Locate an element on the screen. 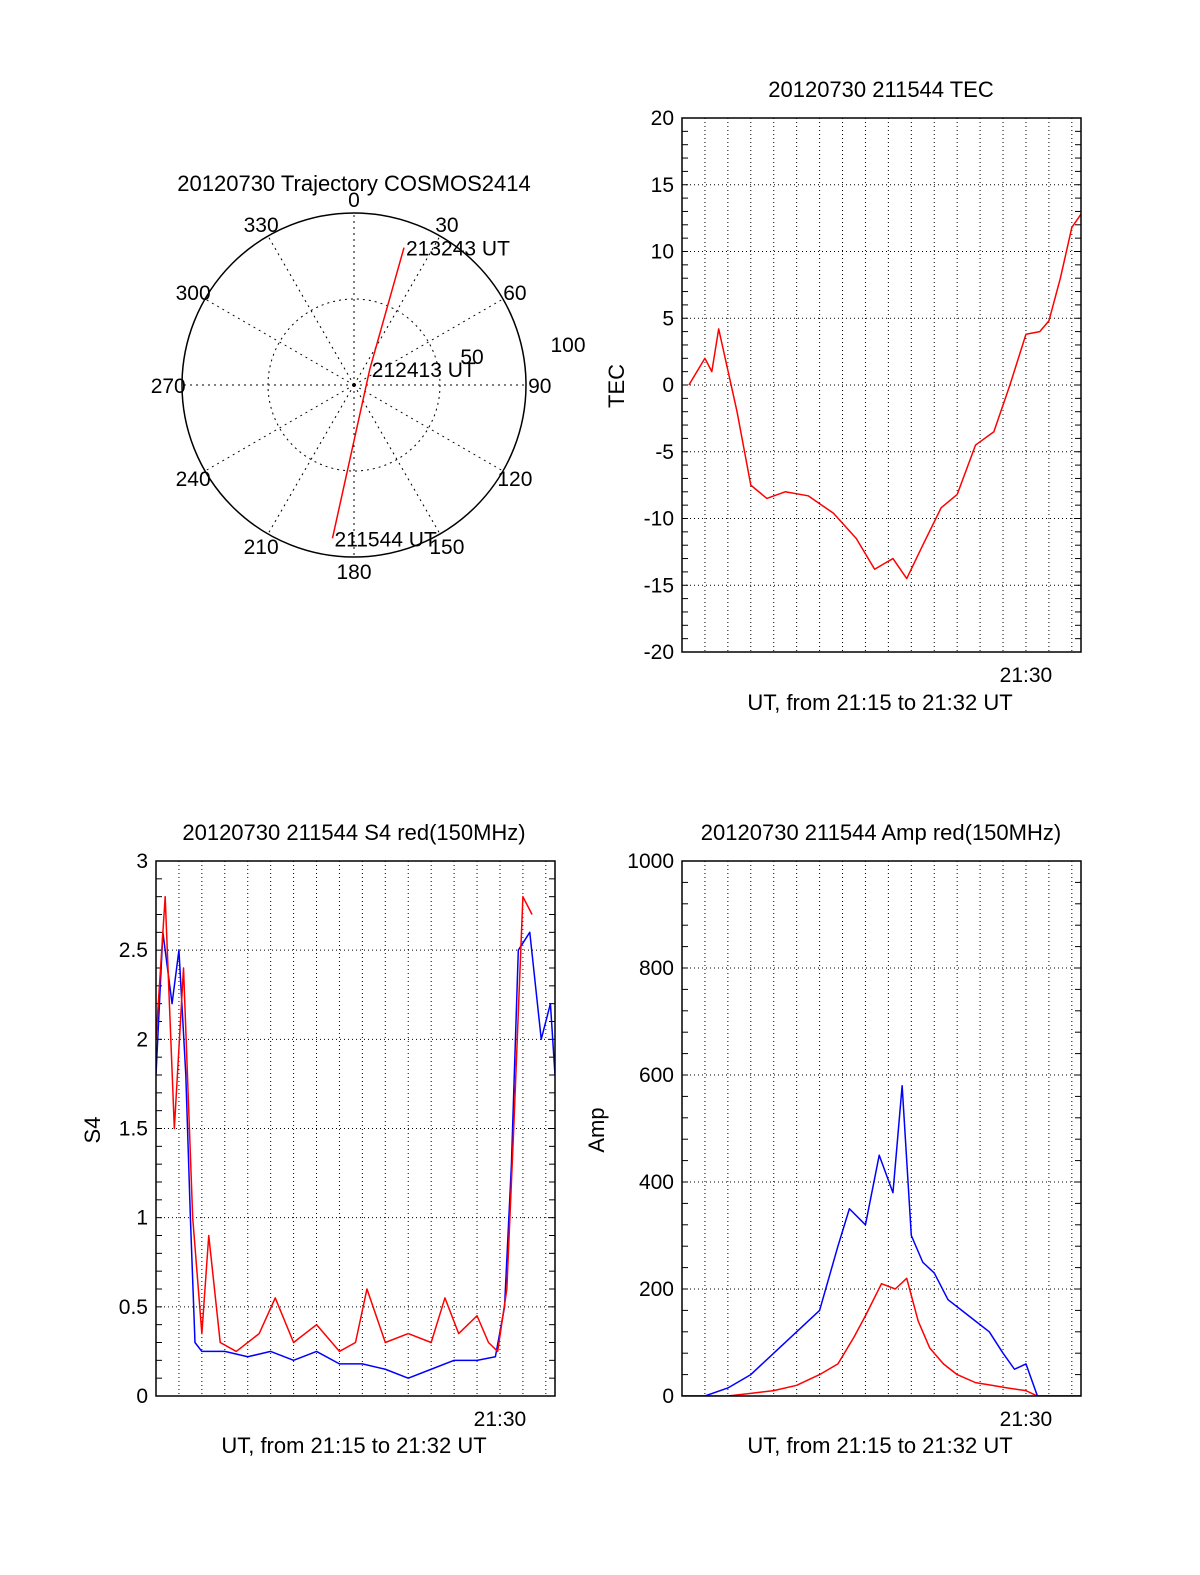 The width and height of the screenshot is (1200, 1575). y-tick-label: 800 is located at coordinates (656, 968).